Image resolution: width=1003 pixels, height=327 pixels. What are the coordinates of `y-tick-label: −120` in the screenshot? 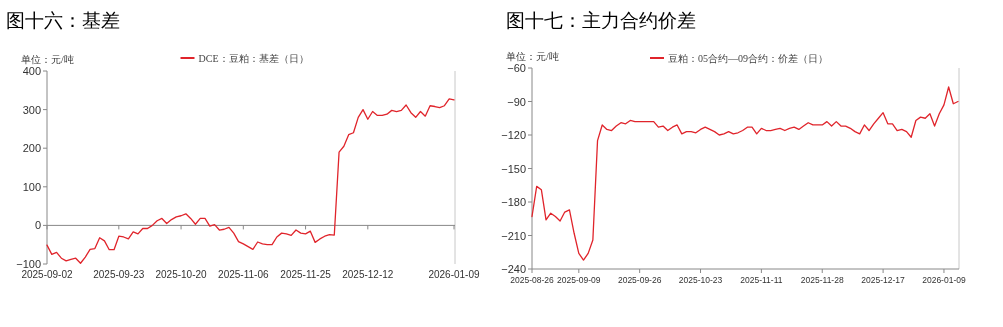 It's located at (513, 135).